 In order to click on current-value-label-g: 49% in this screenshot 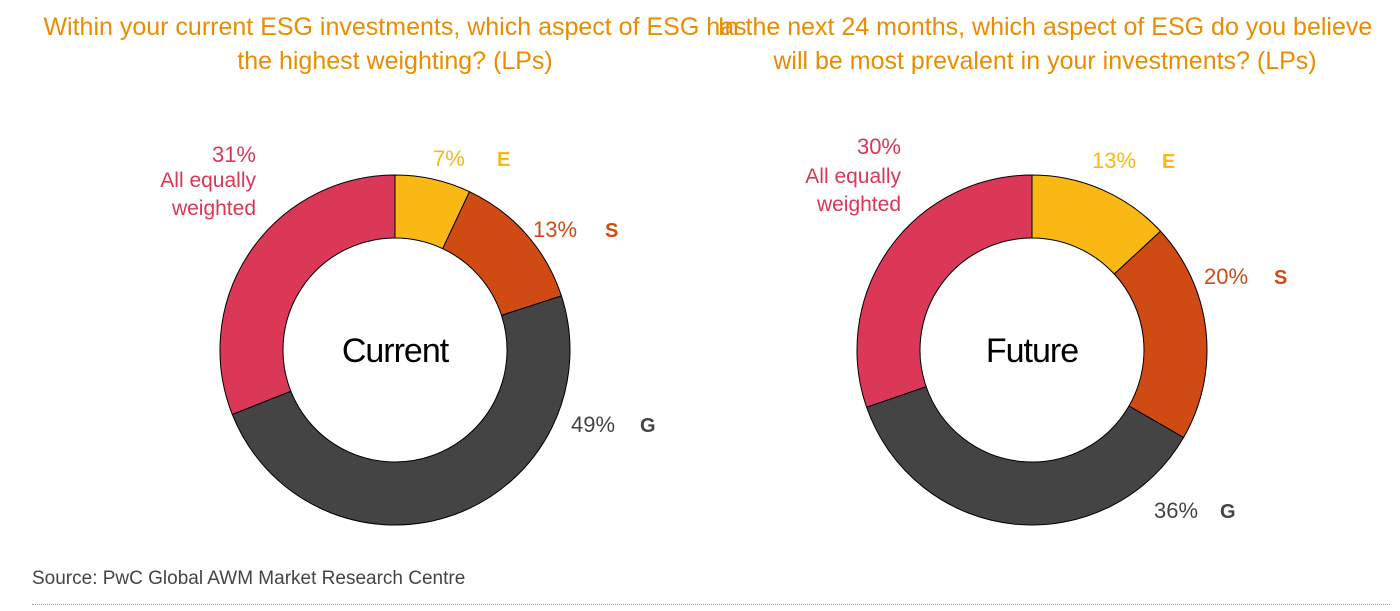, I will do `click(593, 424)`.